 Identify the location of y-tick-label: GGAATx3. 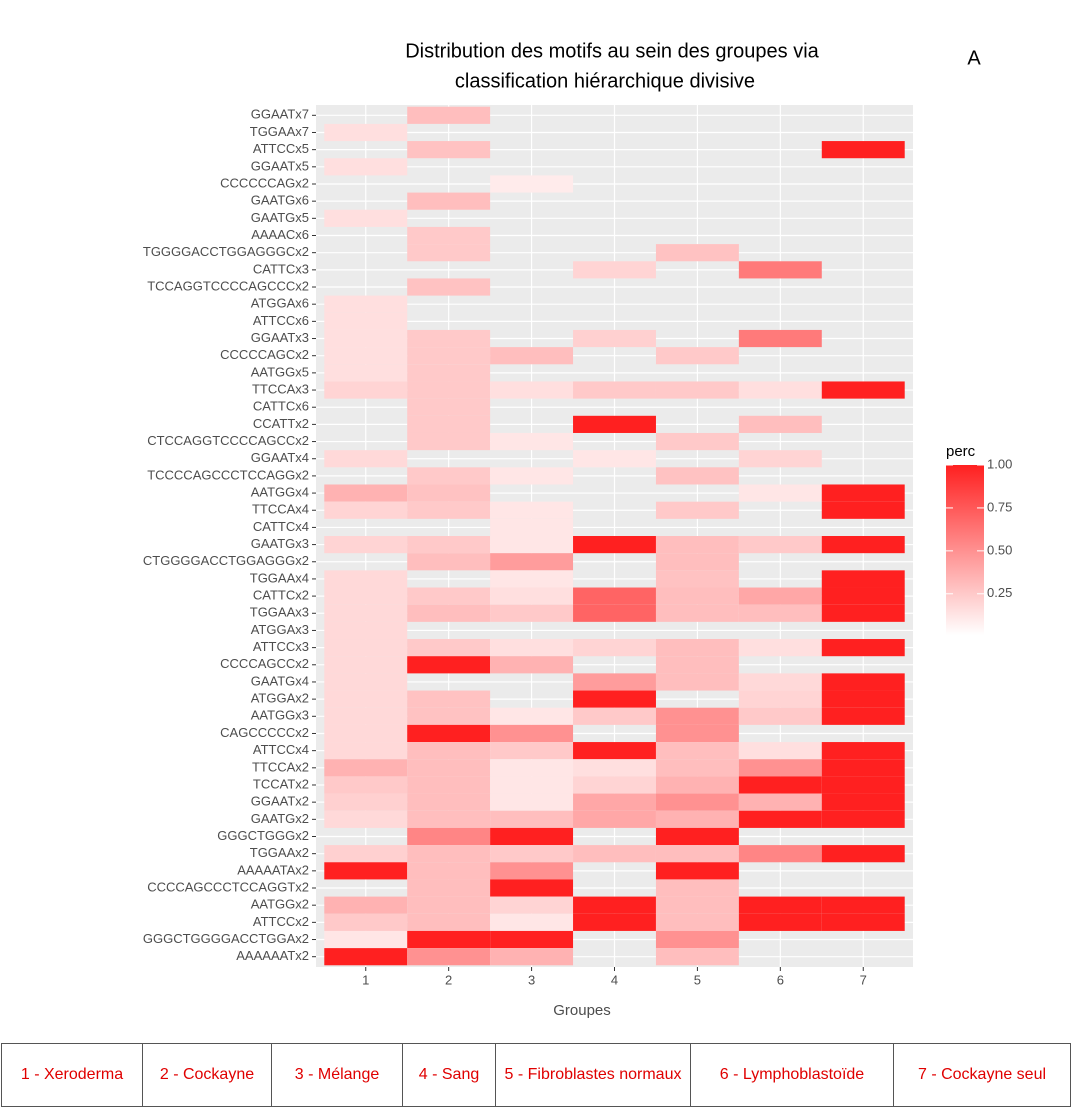
(280, 337).